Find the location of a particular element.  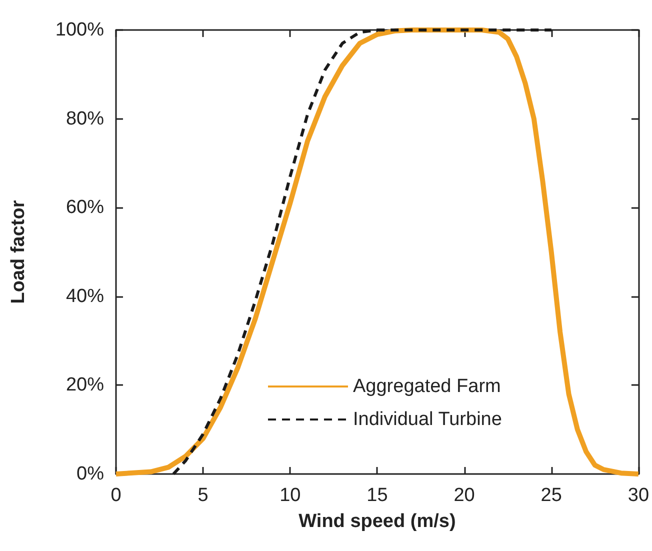

x-tick-label: 25 is located at coordinates (551, 495).